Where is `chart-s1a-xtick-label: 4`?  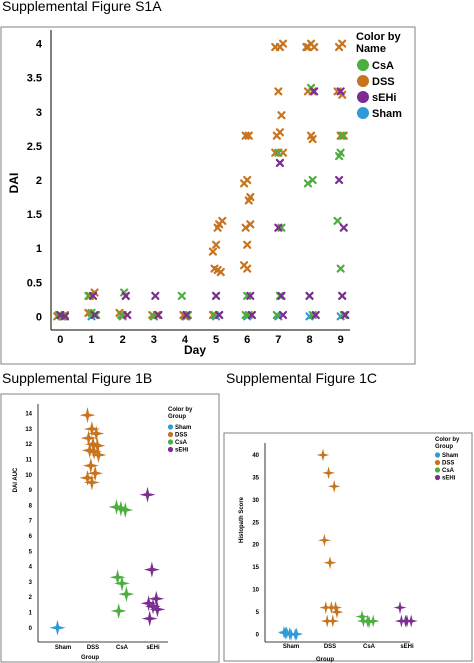 chart-s1a-xtick-label: 4 is located at coordinates (185, 340).